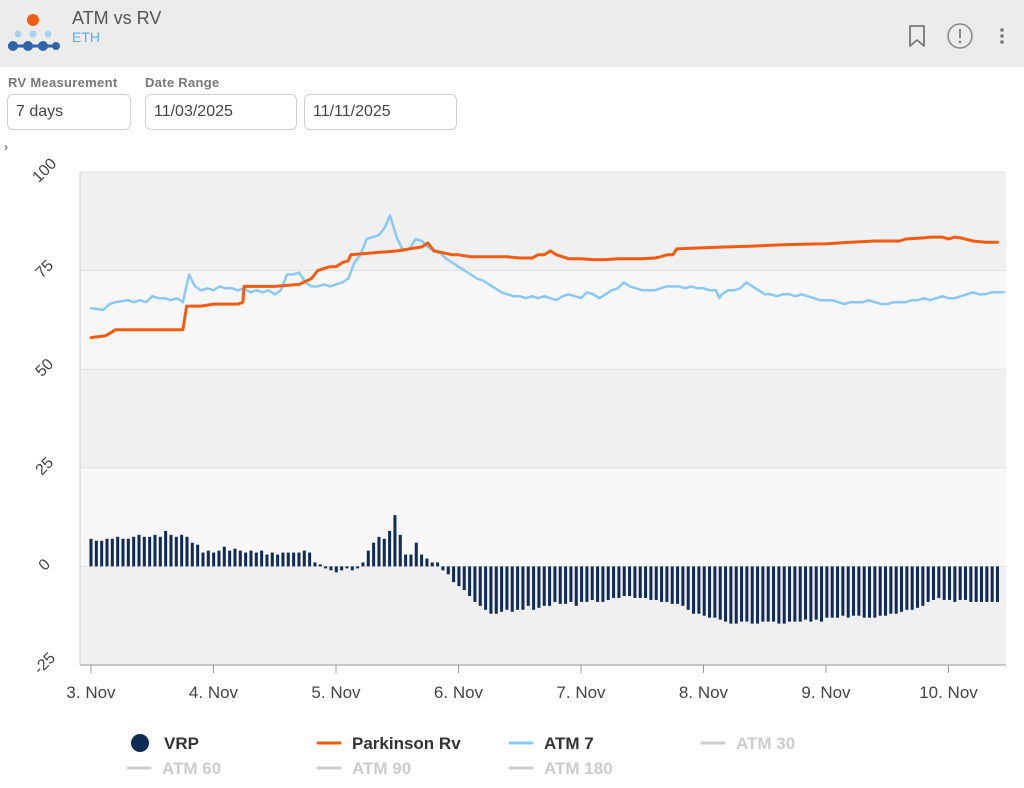 The image size is (1024, 788). What do you see at coordinates (63, 82) in the screenshot?
I see `rv-measurement-label: RV Measurement` at bounding box center [63, 82].